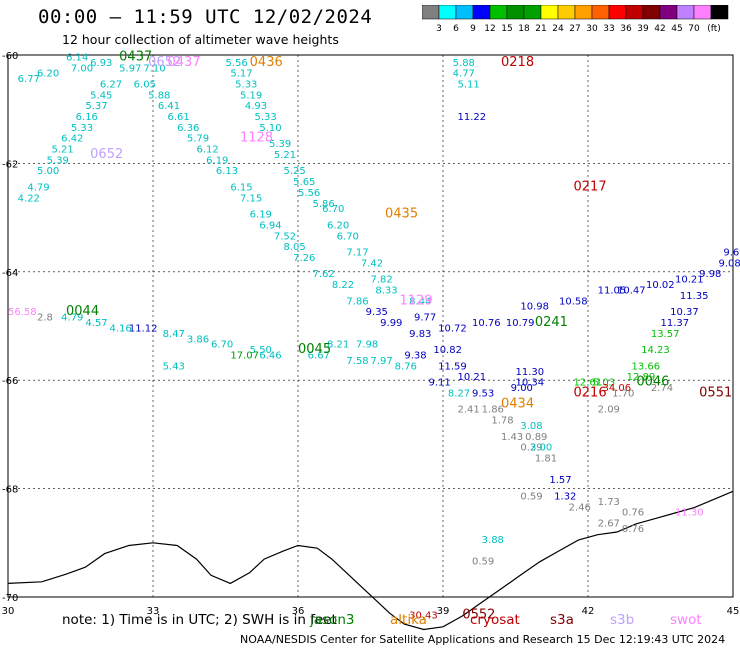 The image size is (740, 650). I want to click on pass-time-label: 0434, so click(517, 403).